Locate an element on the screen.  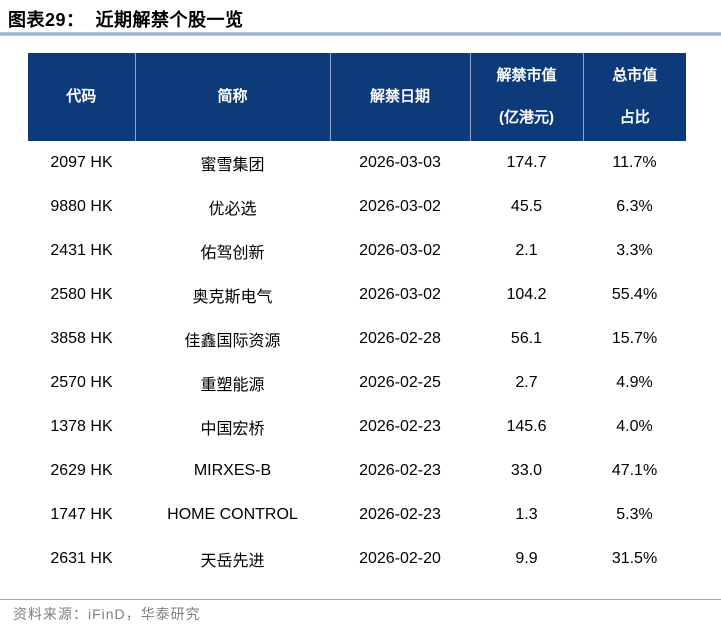
figure-title: 图表29： 近期解禁个股一览 is located at coordinates (126, 20).